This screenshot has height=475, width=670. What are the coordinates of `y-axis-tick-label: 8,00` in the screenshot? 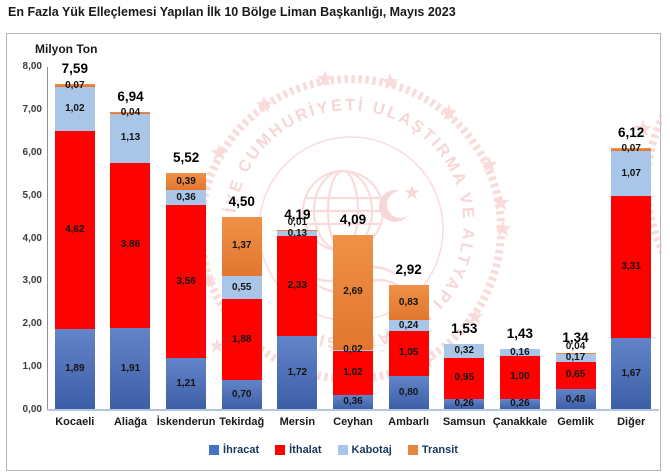 It's located at (32, 66).